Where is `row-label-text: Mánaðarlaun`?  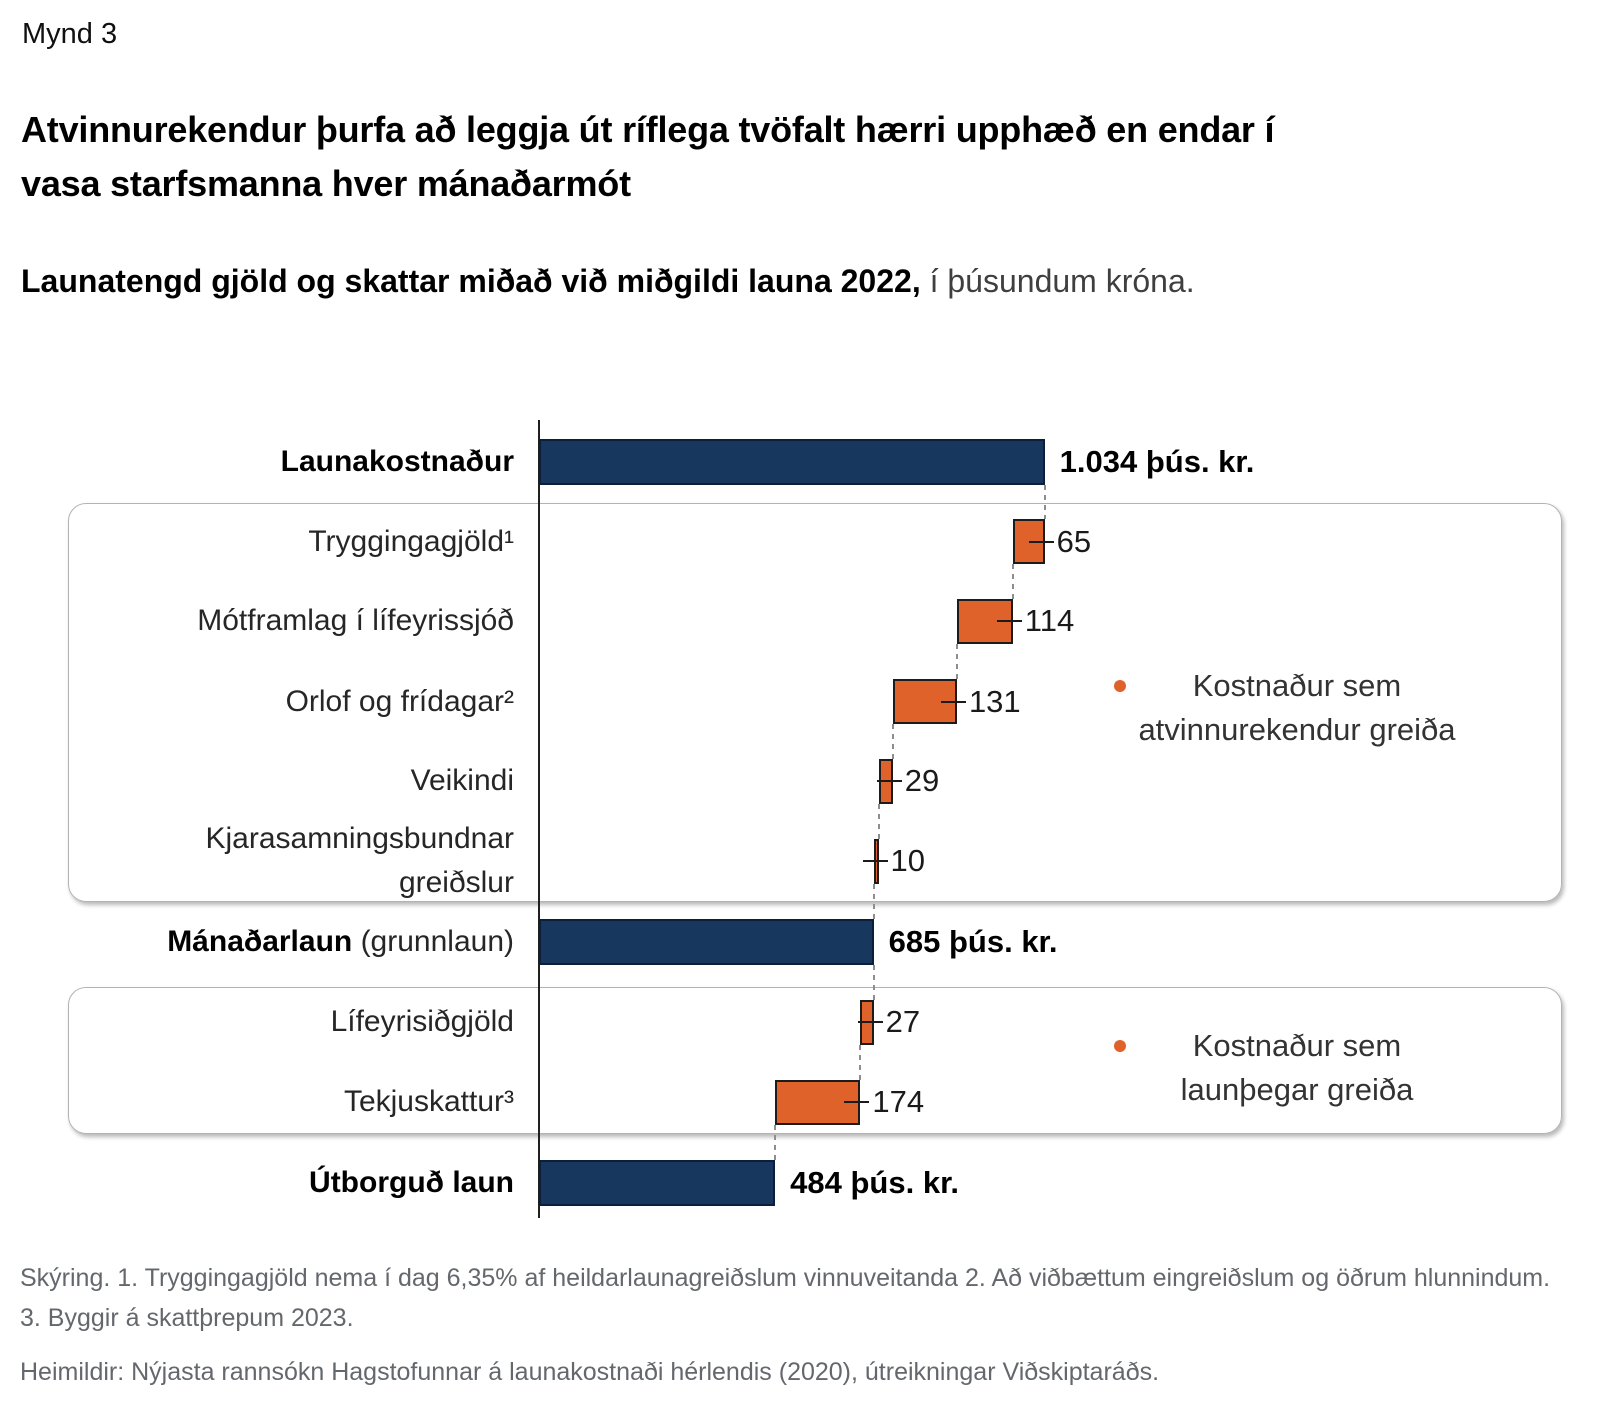
row-label-text: Mánaðarlaun is located at coordinates (260, 941).